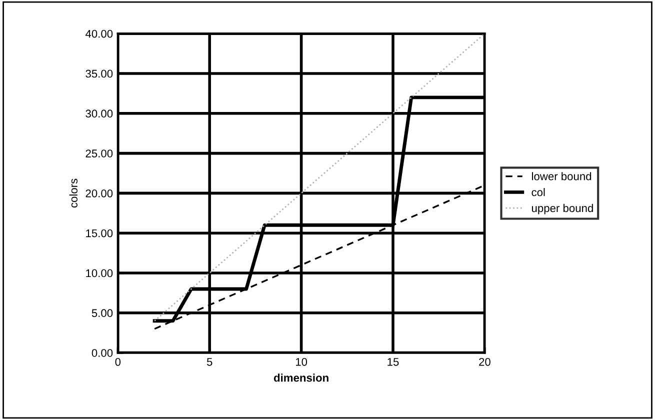  I want to click on legend-label: upper bound, so click(562, 209).